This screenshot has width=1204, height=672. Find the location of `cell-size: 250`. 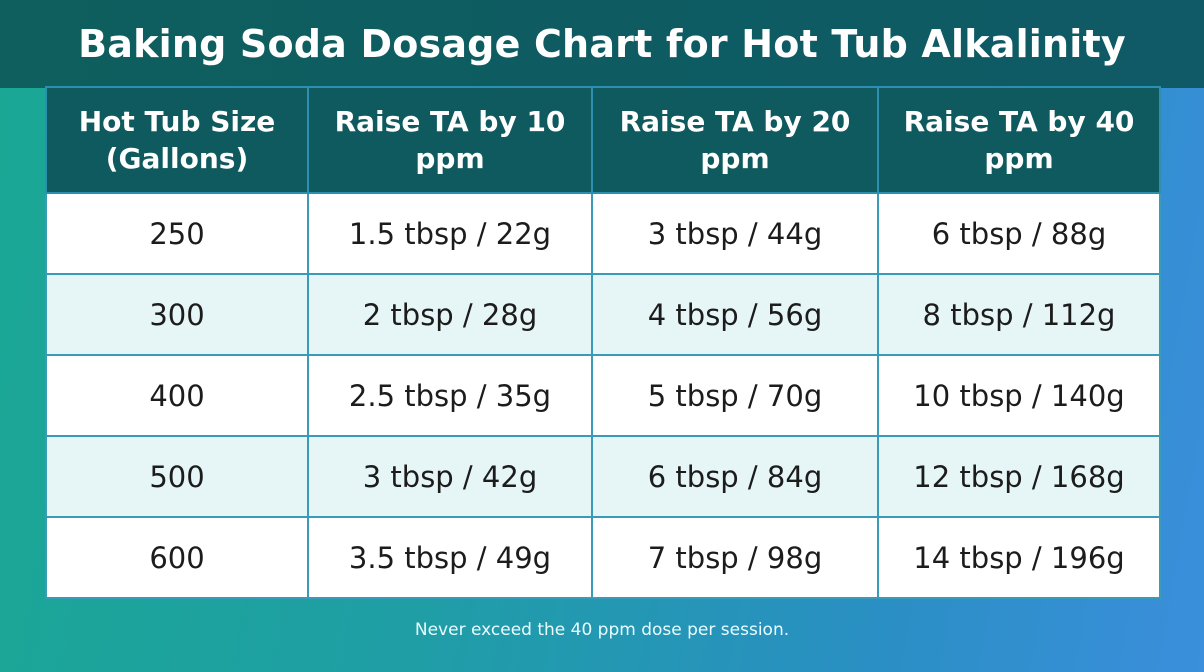

cell-size: 250 is located at coordinates (177, 233).